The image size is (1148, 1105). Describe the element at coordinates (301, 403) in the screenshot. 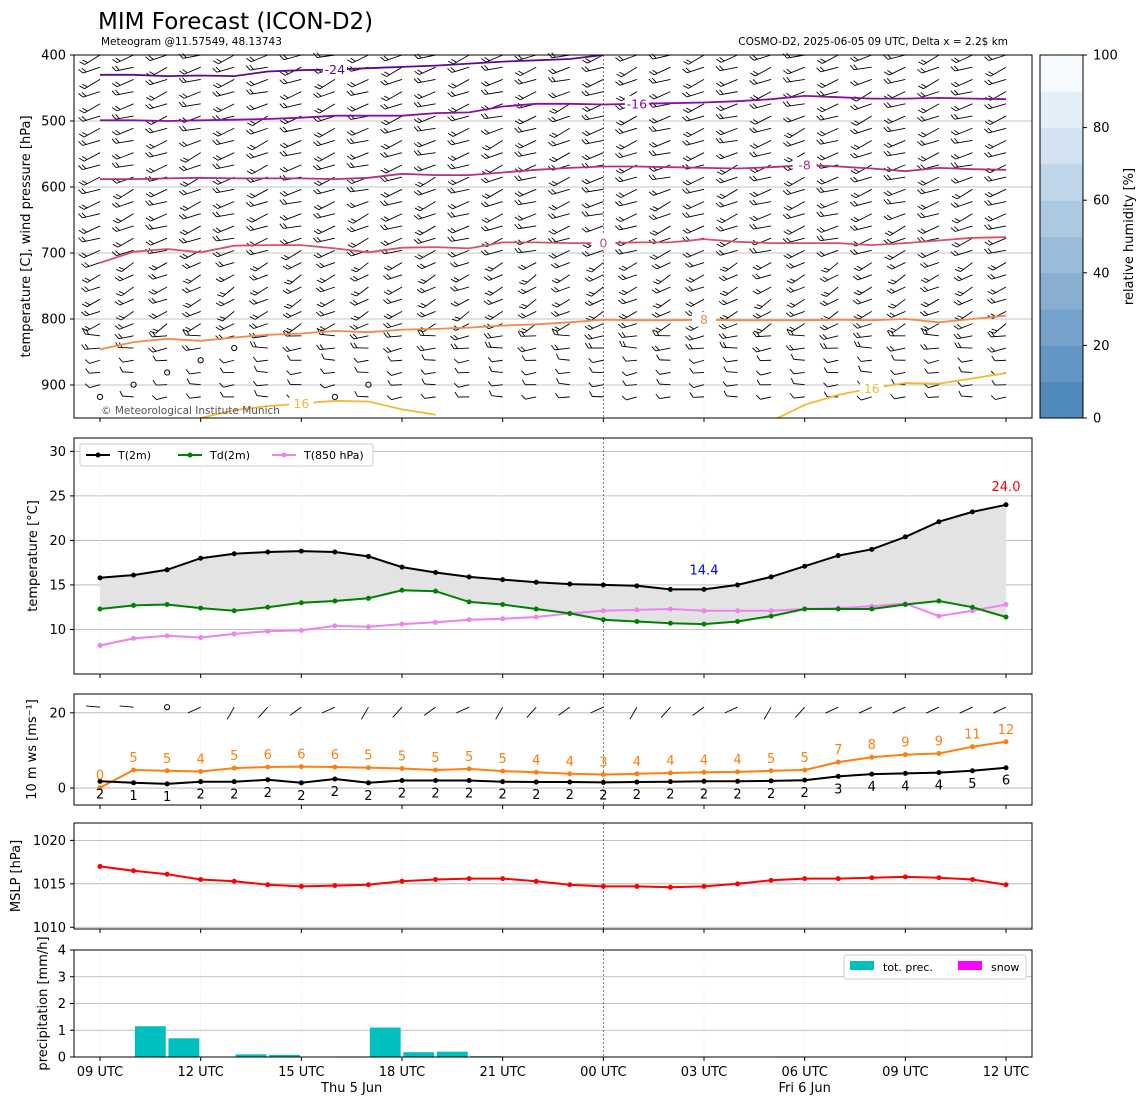

I see `isotherm-label: 16` at that location.